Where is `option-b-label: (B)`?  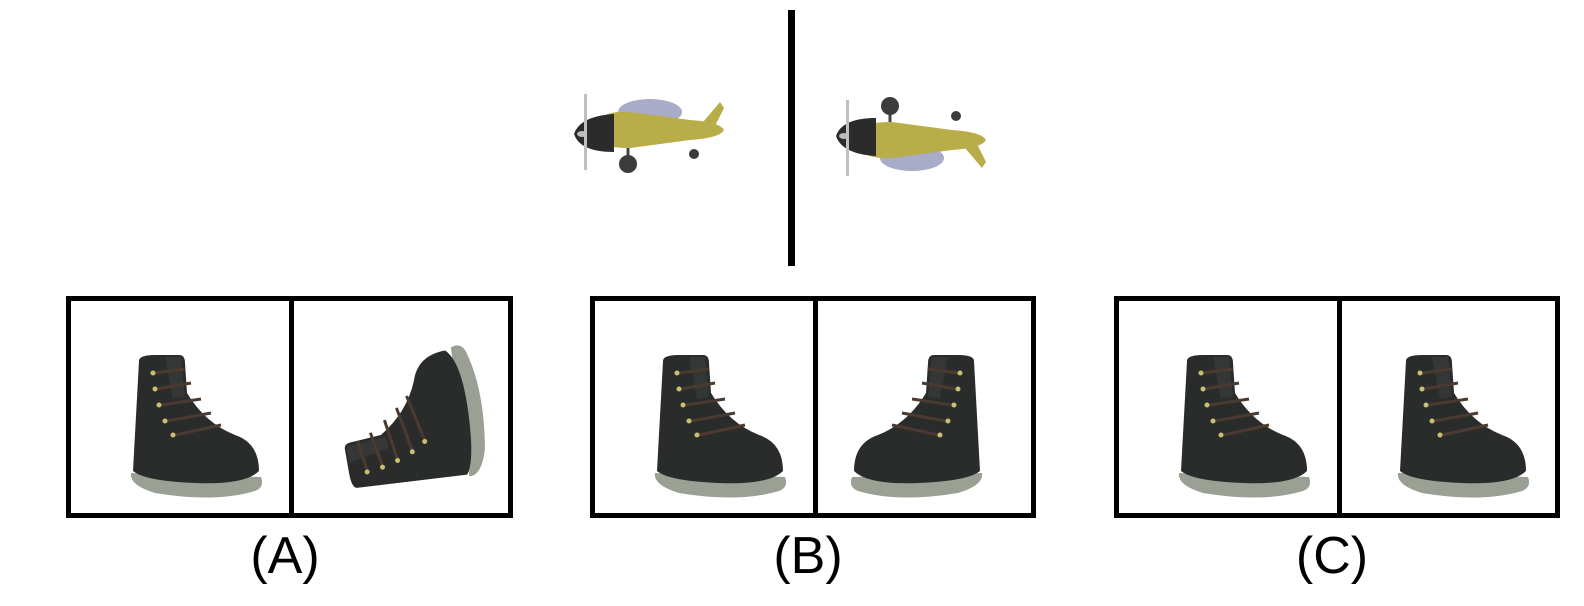 option-b-label: (B) is located at coordinates (808, 556).